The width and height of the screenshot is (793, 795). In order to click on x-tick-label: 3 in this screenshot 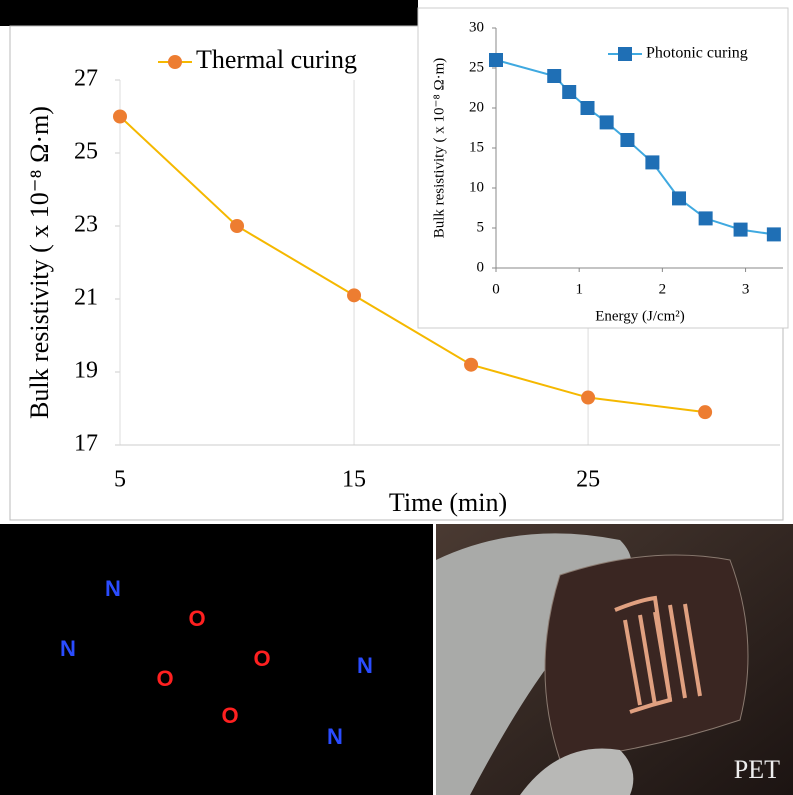, I will do `click(746, 289)`.